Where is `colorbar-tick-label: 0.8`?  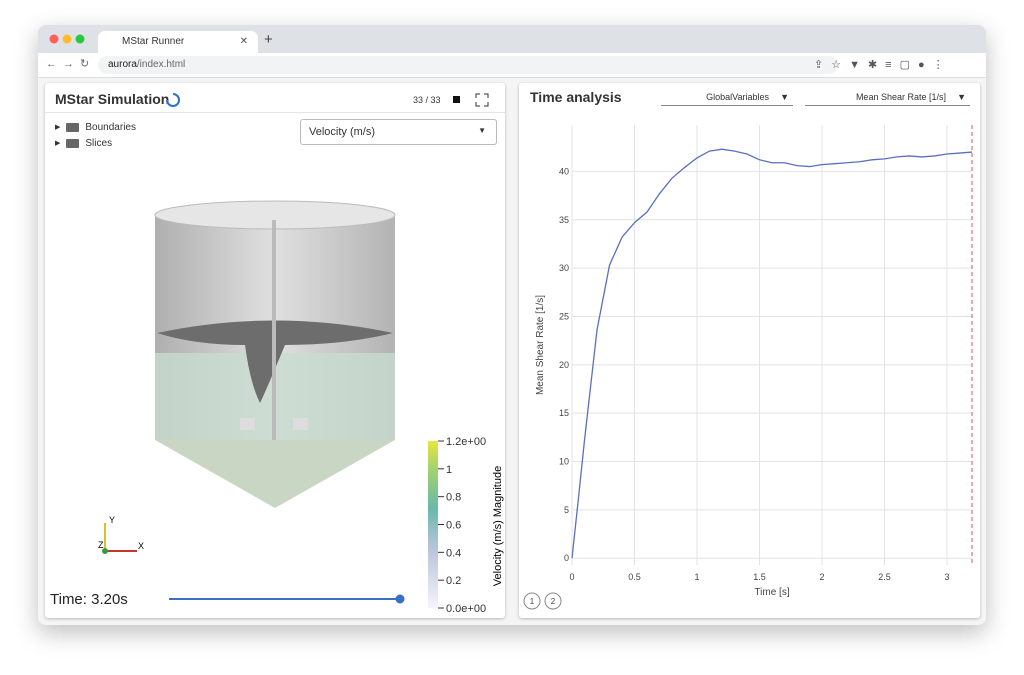
colorbar-tick-label: 0.8 is located at coordinates (453, 498).